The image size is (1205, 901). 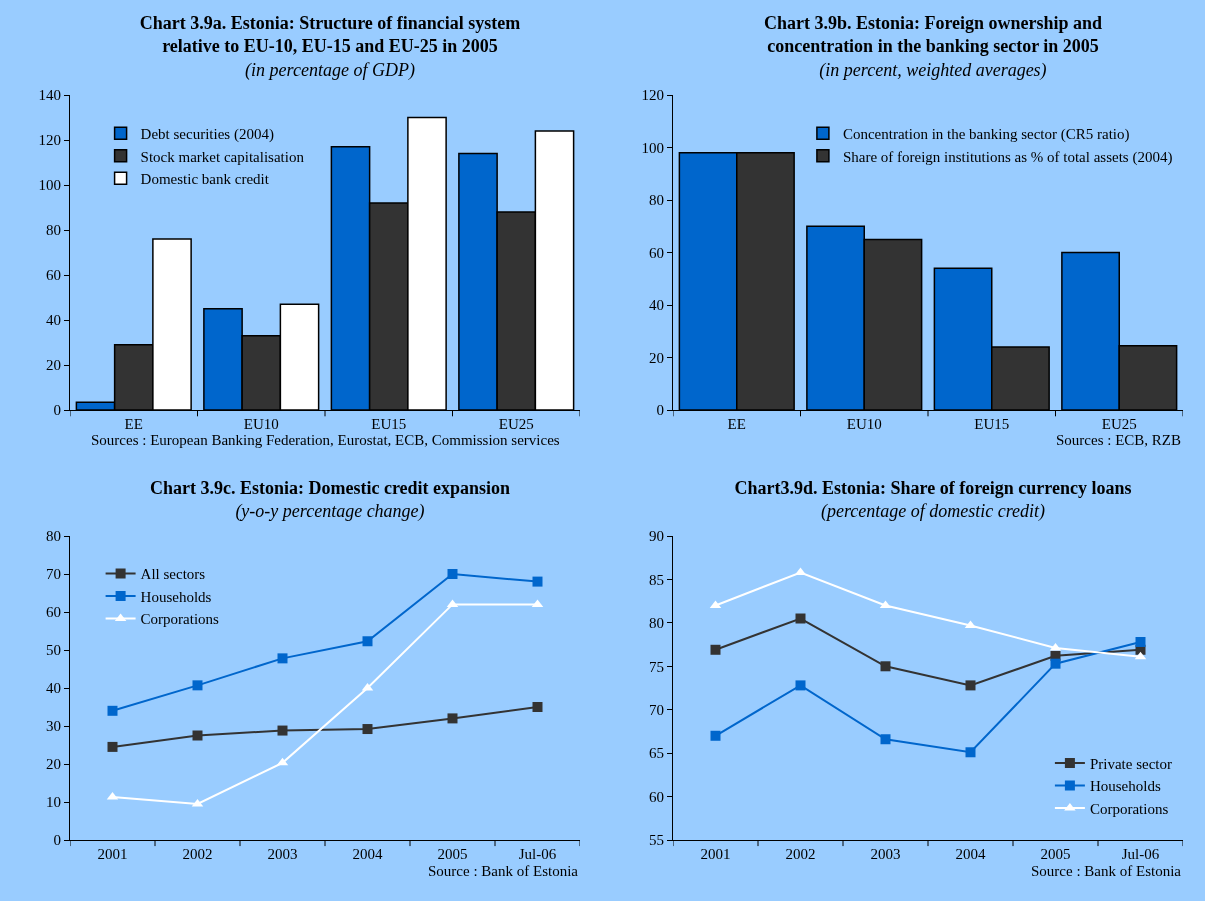 What do you see at coordinates (53, 802) in the screenshot?
I see `y-tick-label: 10` at bounding box center [53, 802].